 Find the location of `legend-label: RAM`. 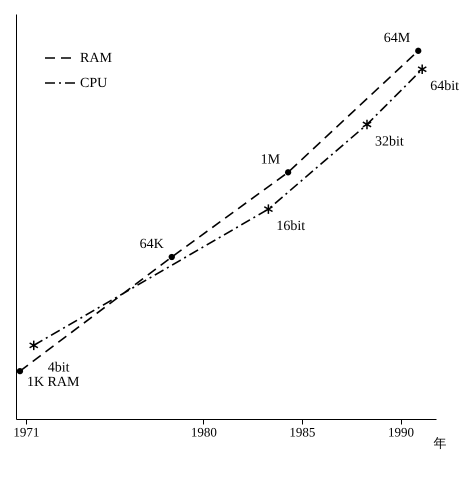

legend-label: RAM is located at coordinates (96, 58).